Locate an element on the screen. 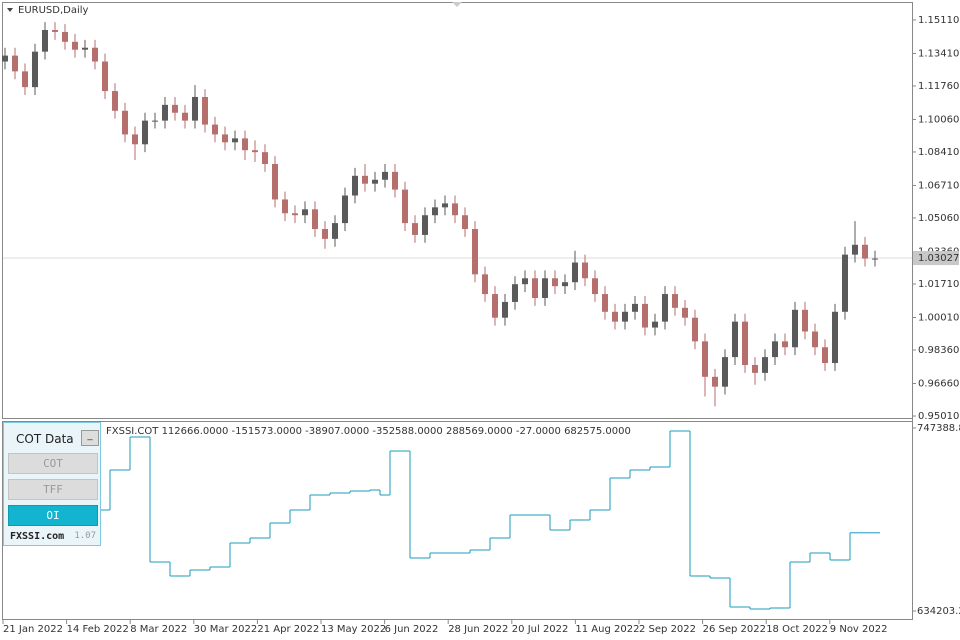 Image resolution: width=960 pixels, height=640 pixels. x-tick-label: 6 Jun 2022 is located at coordinates (412, 629).